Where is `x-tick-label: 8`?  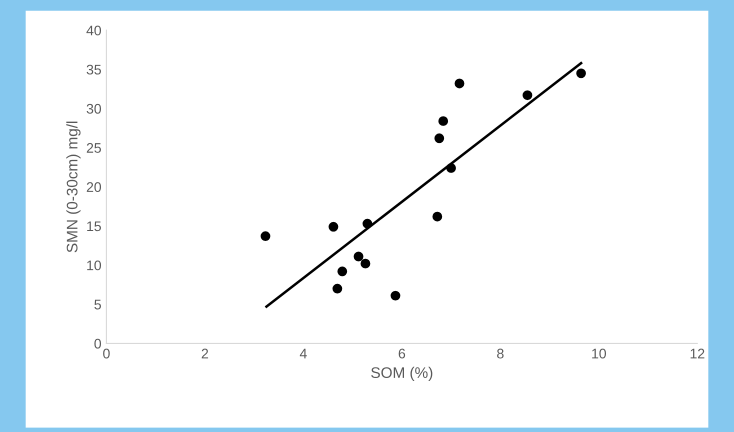 x-tick-label: 8 is located at coordinates (500, 353).